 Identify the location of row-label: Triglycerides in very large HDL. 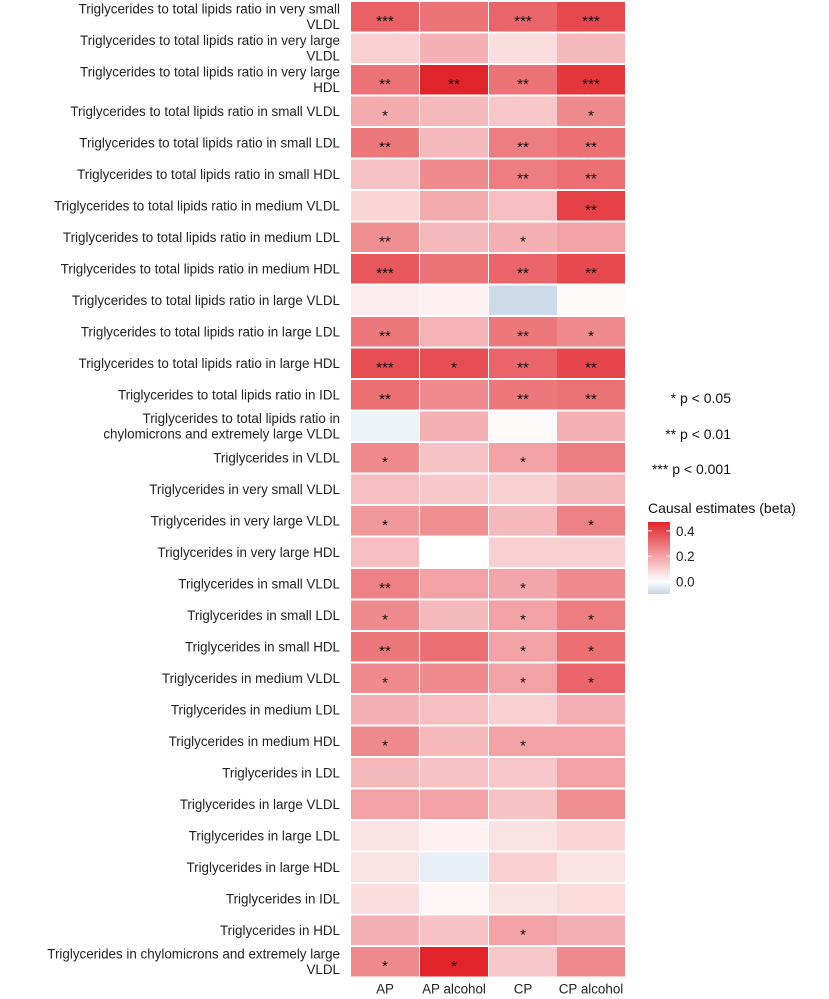
(248, 552).